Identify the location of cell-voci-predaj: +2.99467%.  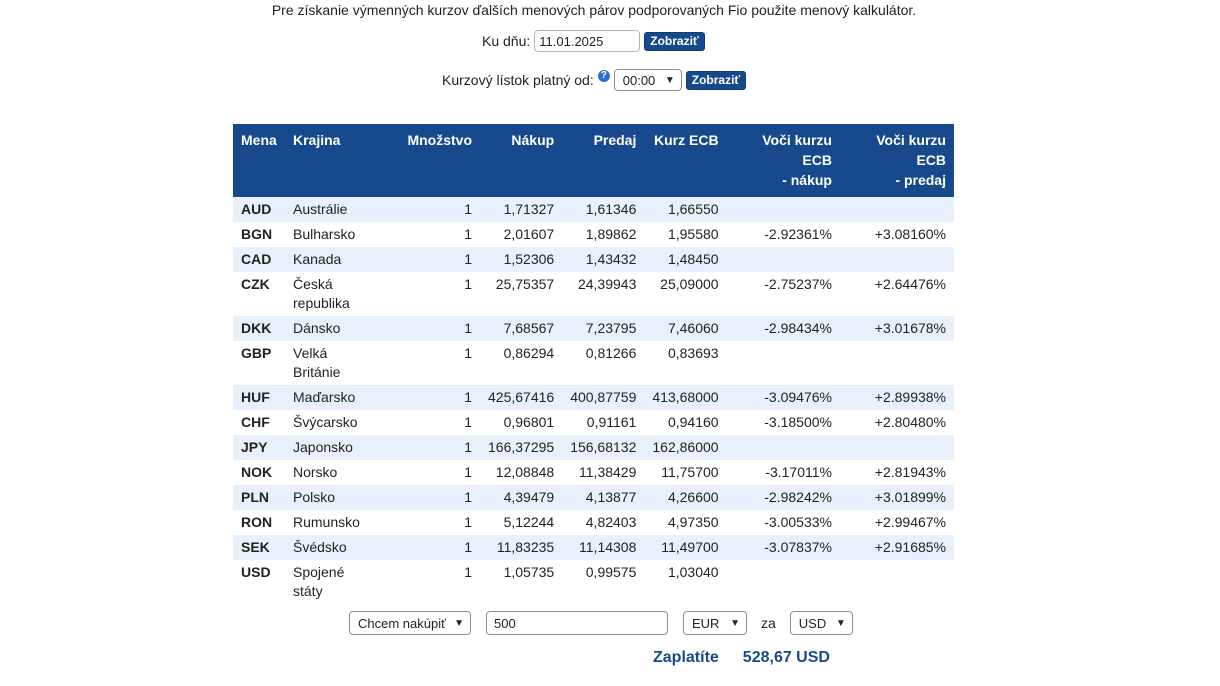
(896, 522).